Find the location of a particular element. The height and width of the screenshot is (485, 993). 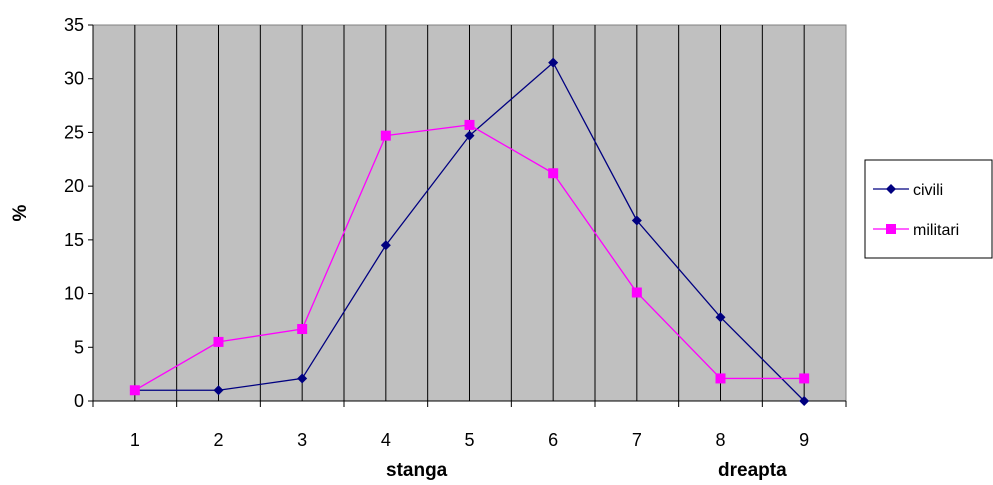

legend: civili militari is located at coordinates (928, 209).